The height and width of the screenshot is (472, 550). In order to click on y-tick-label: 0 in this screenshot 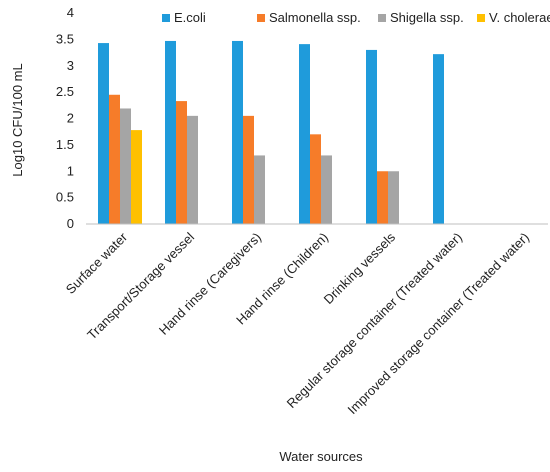, I will do `click(70, 223)`.